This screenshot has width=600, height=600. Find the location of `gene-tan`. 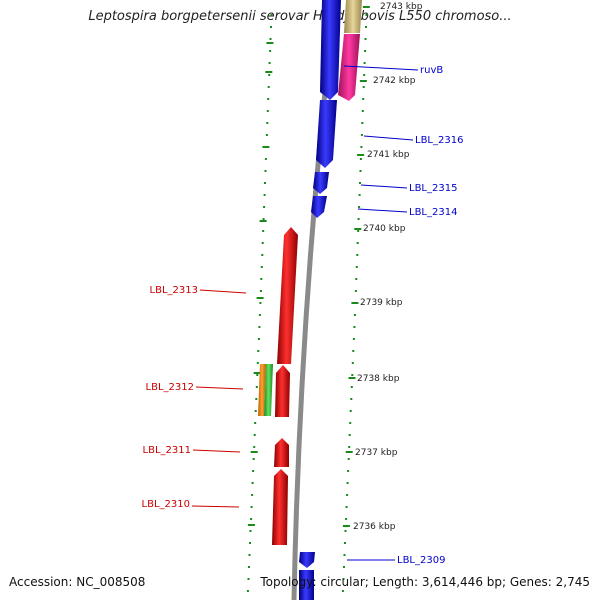

gene-tan is located at coordinates (353, 16).